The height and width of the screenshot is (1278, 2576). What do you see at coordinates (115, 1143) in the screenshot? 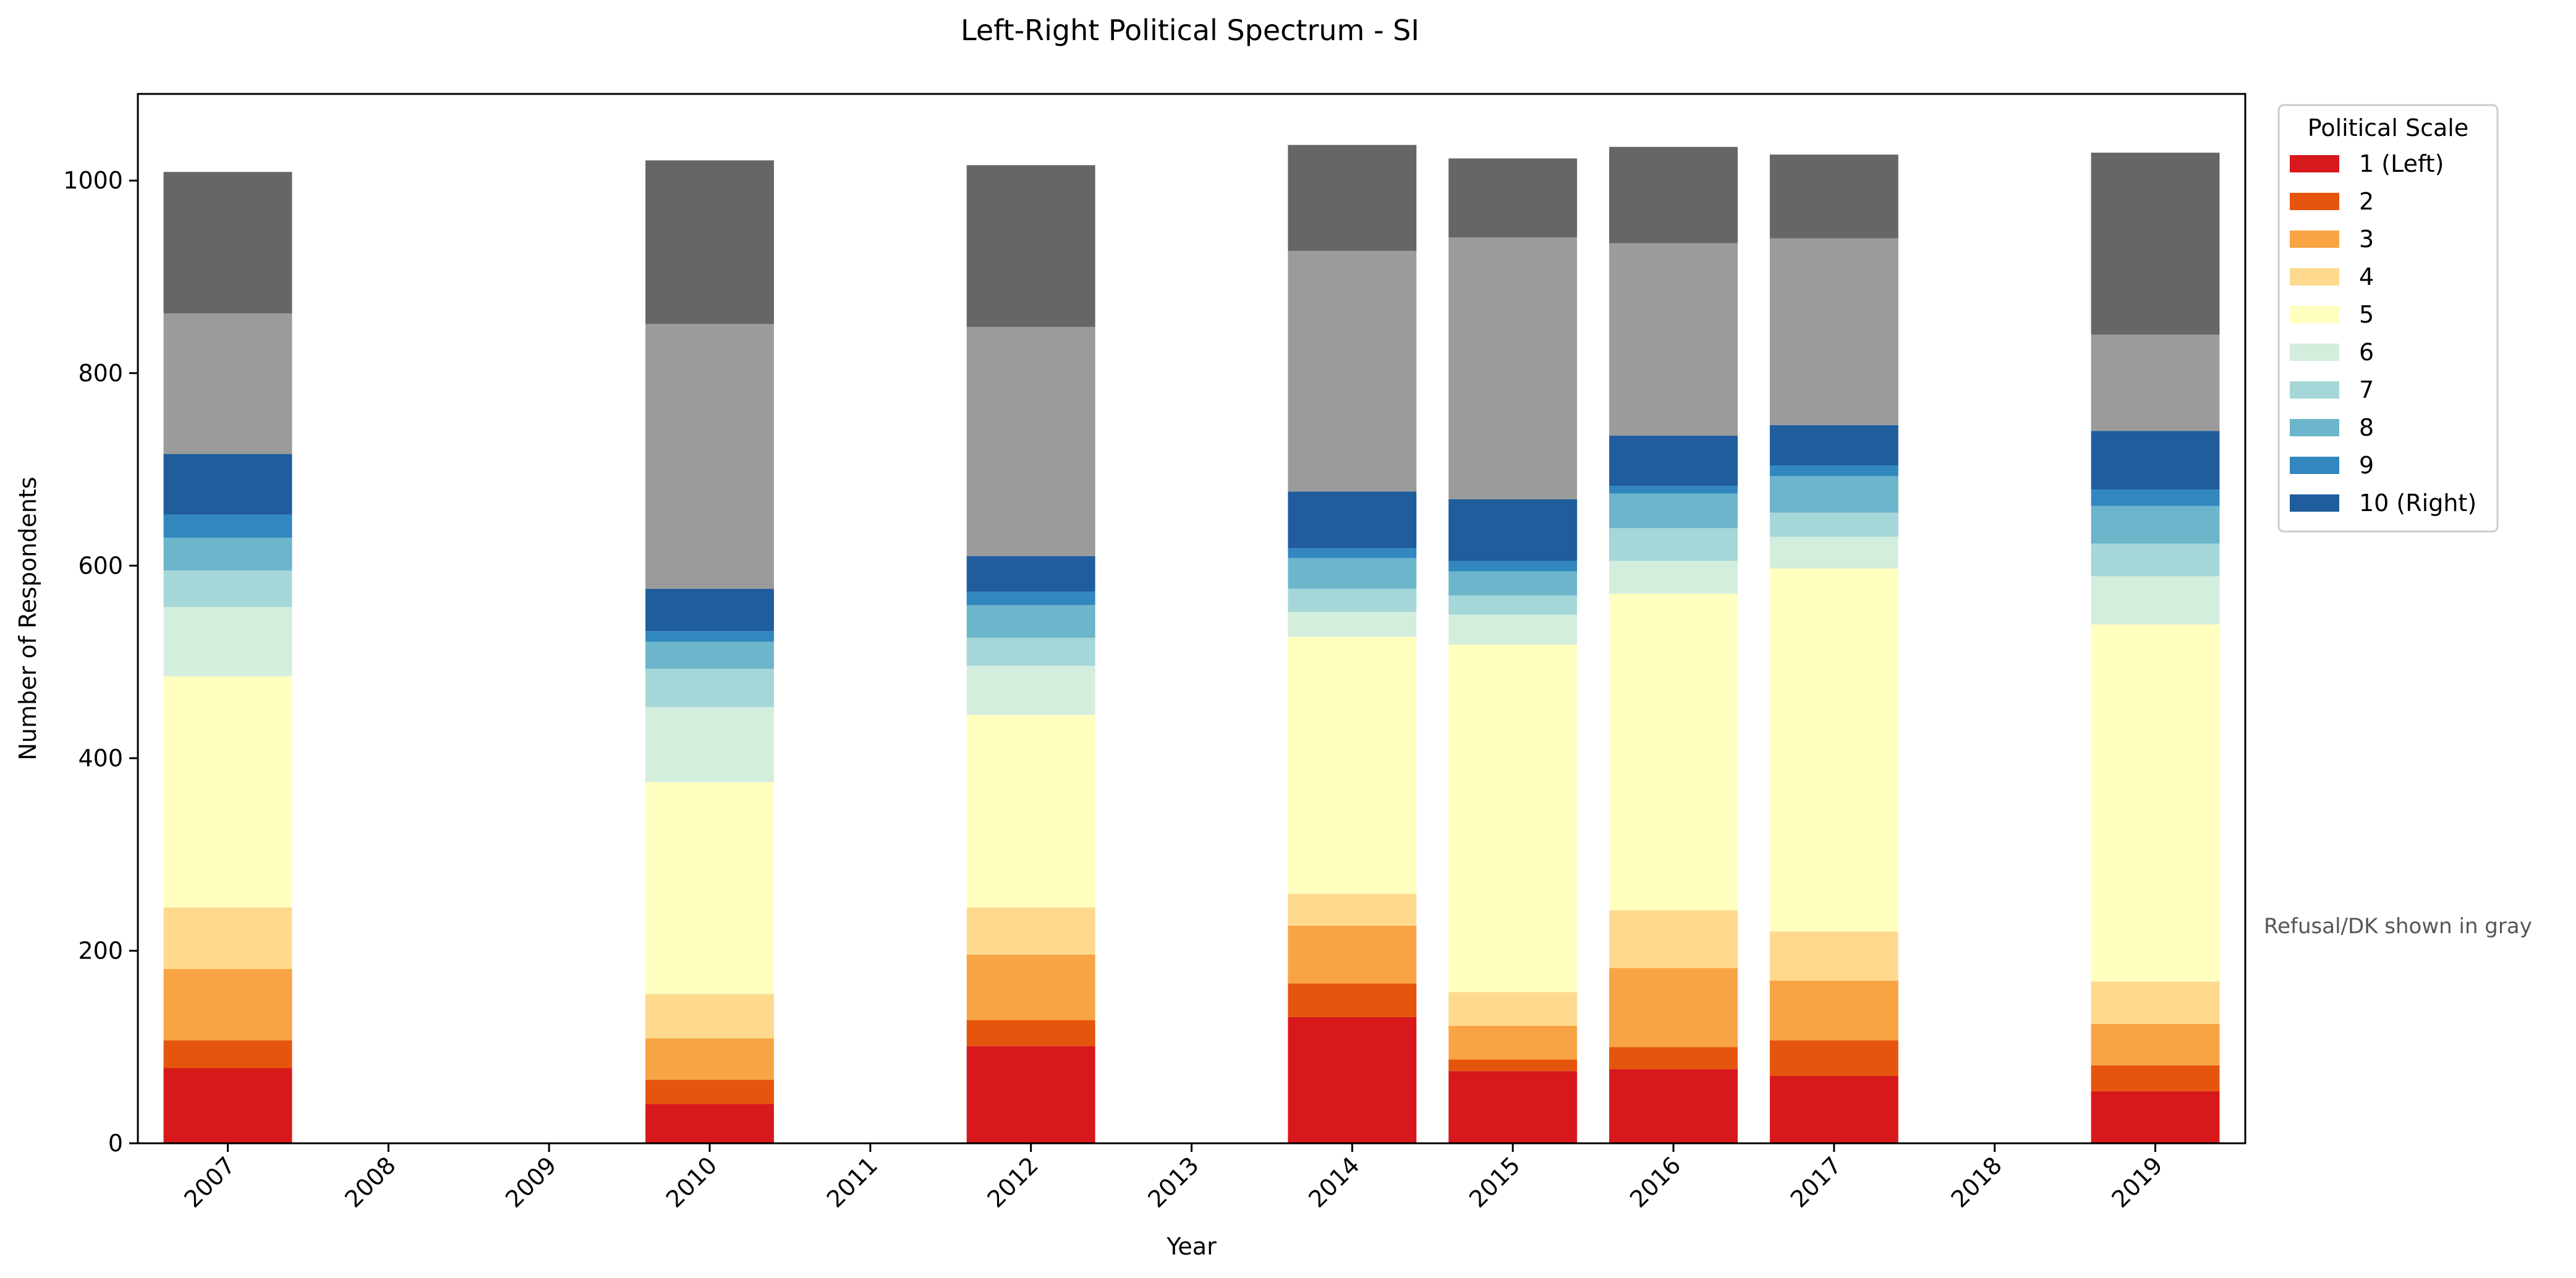
I see `y-tick-label: 0` at bounding box center [115, 1143].